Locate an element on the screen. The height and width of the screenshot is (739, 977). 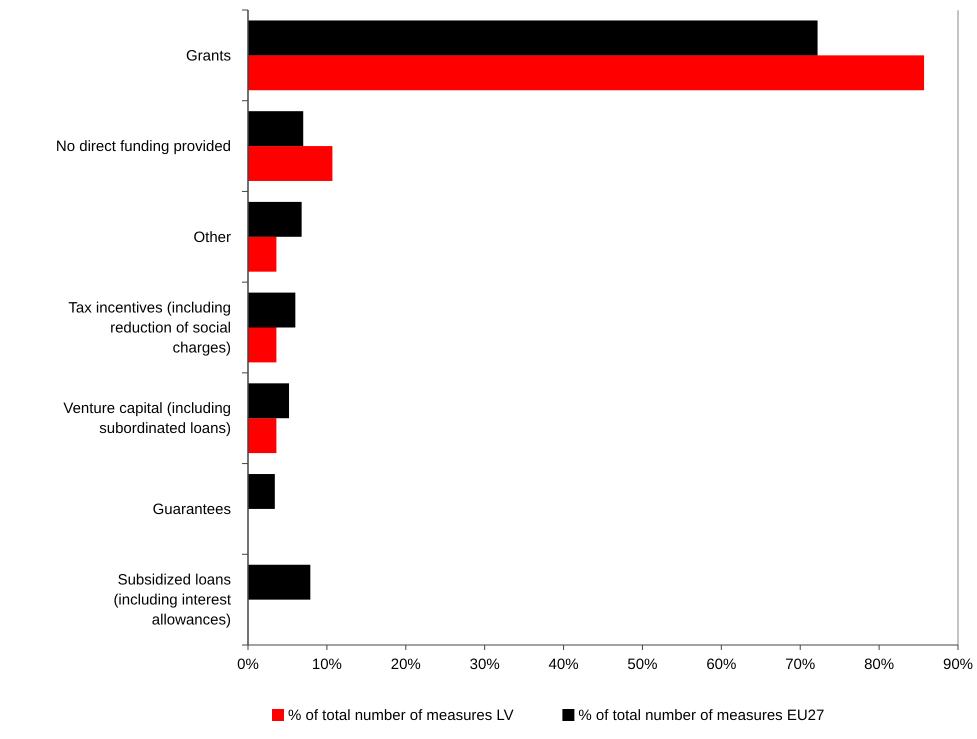
x-tick-label: 30% is located at coordinates (485, 664).